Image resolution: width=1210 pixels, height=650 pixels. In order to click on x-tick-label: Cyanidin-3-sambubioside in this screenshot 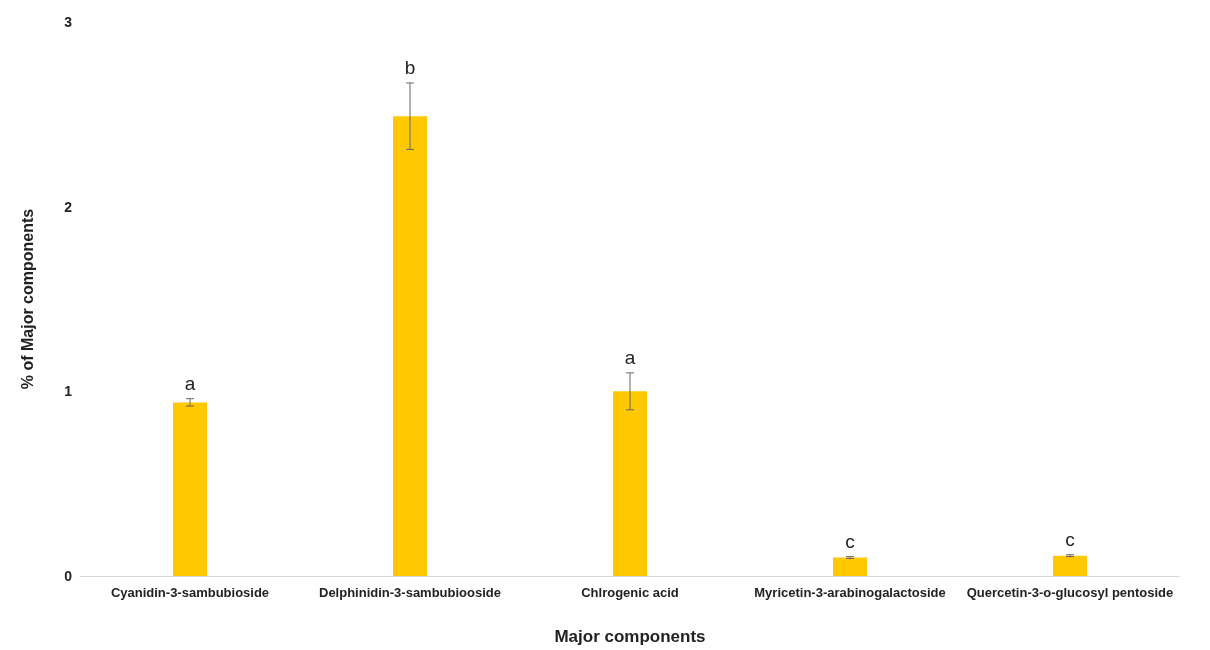, I will do `click(190, 592)`.